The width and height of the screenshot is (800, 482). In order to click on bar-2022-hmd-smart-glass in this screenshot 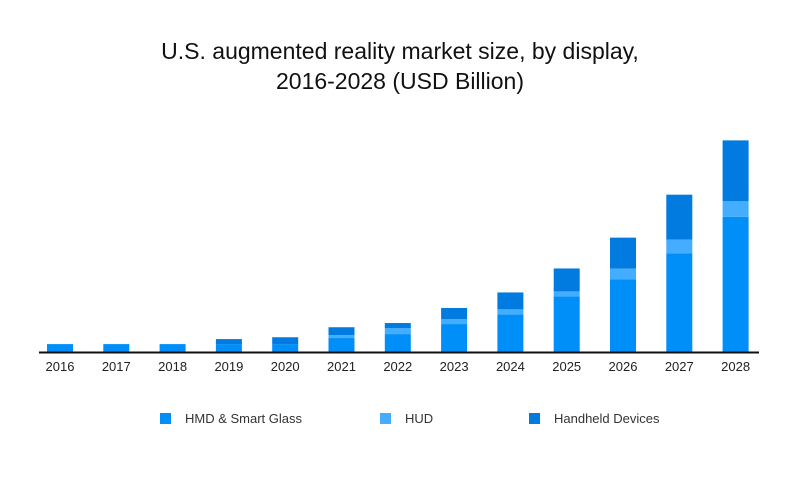, I will do `click(397, 343)`.